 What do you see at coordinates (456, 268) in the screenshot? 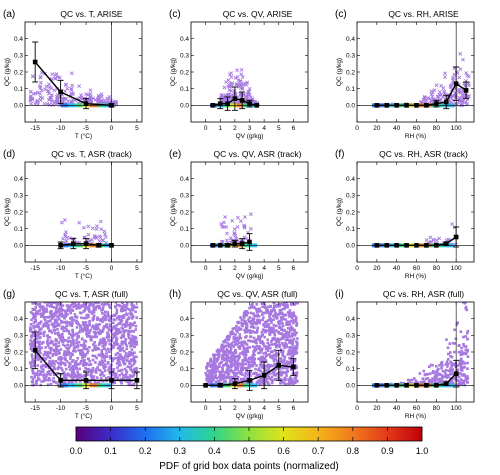
I see `x-tick-label: 100` at bounding box center [456, 268].